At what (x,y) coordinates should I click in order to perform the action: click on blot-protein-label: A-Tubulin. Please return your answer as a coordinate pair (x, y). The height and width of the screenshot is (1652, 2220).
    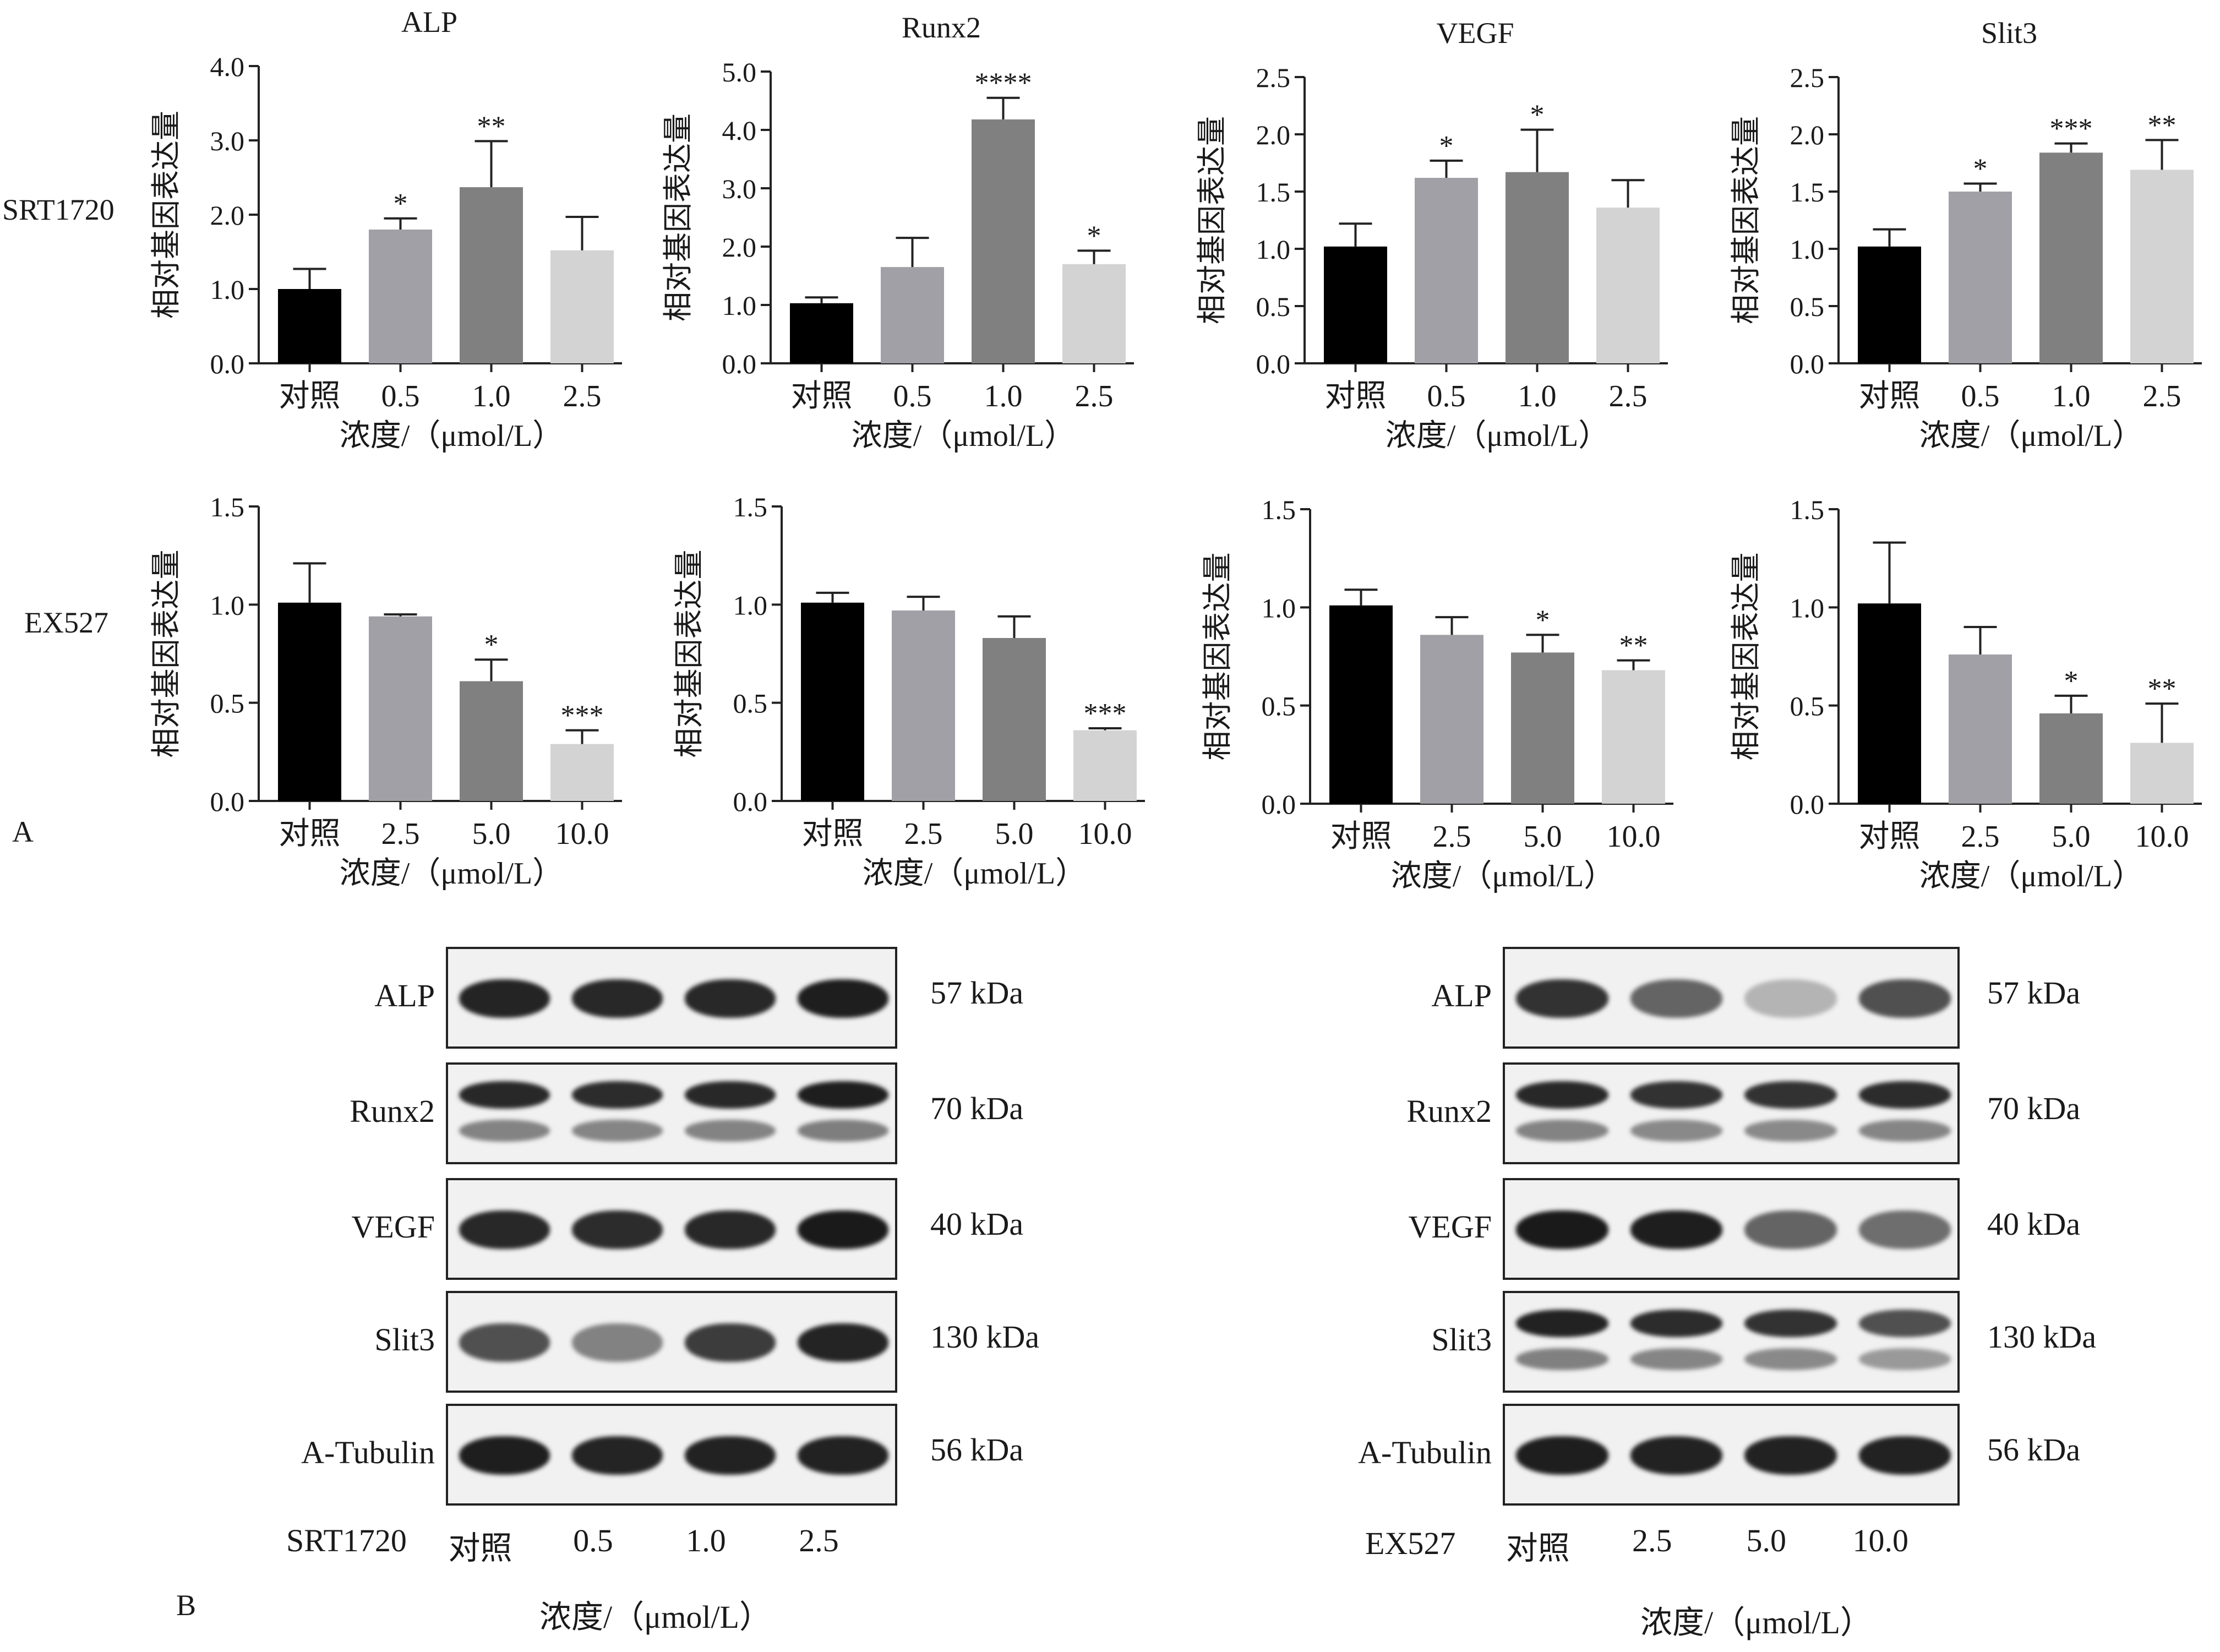
    Looking at the image, I should click on (1425, 1452).